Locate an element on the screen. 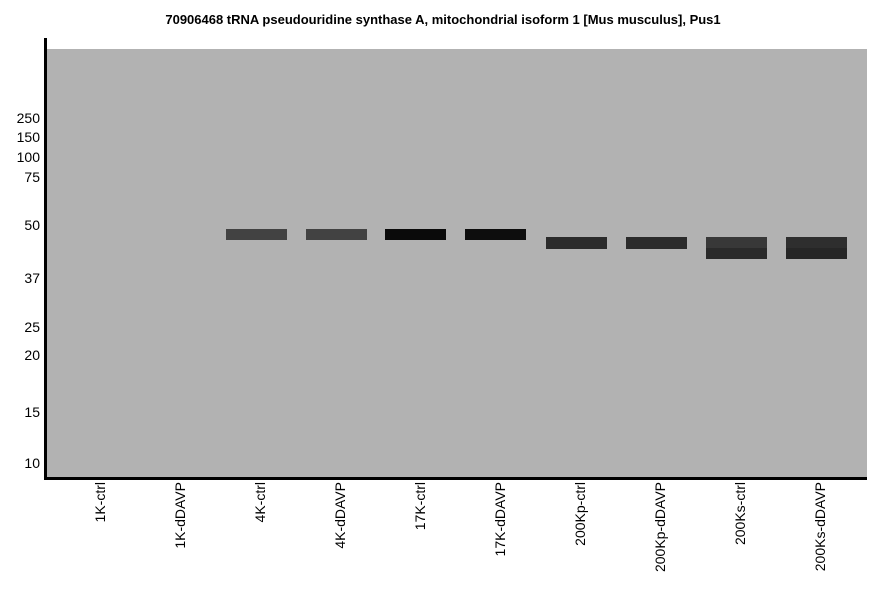  y-axis-line is located at coordinates (45, 259).